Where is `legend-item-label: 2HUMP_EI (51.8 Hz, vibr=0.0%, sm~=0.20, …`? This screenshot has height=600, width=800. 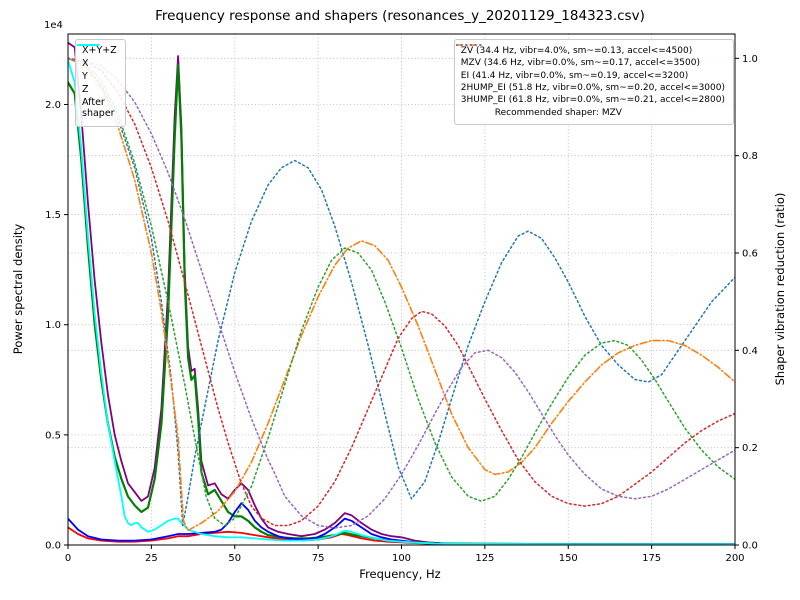
legend-item-label: 2HUMP_EI (51.8 Hz, vibr=0.0%, sm~=0.20, … is located at coordinates (592, 88).